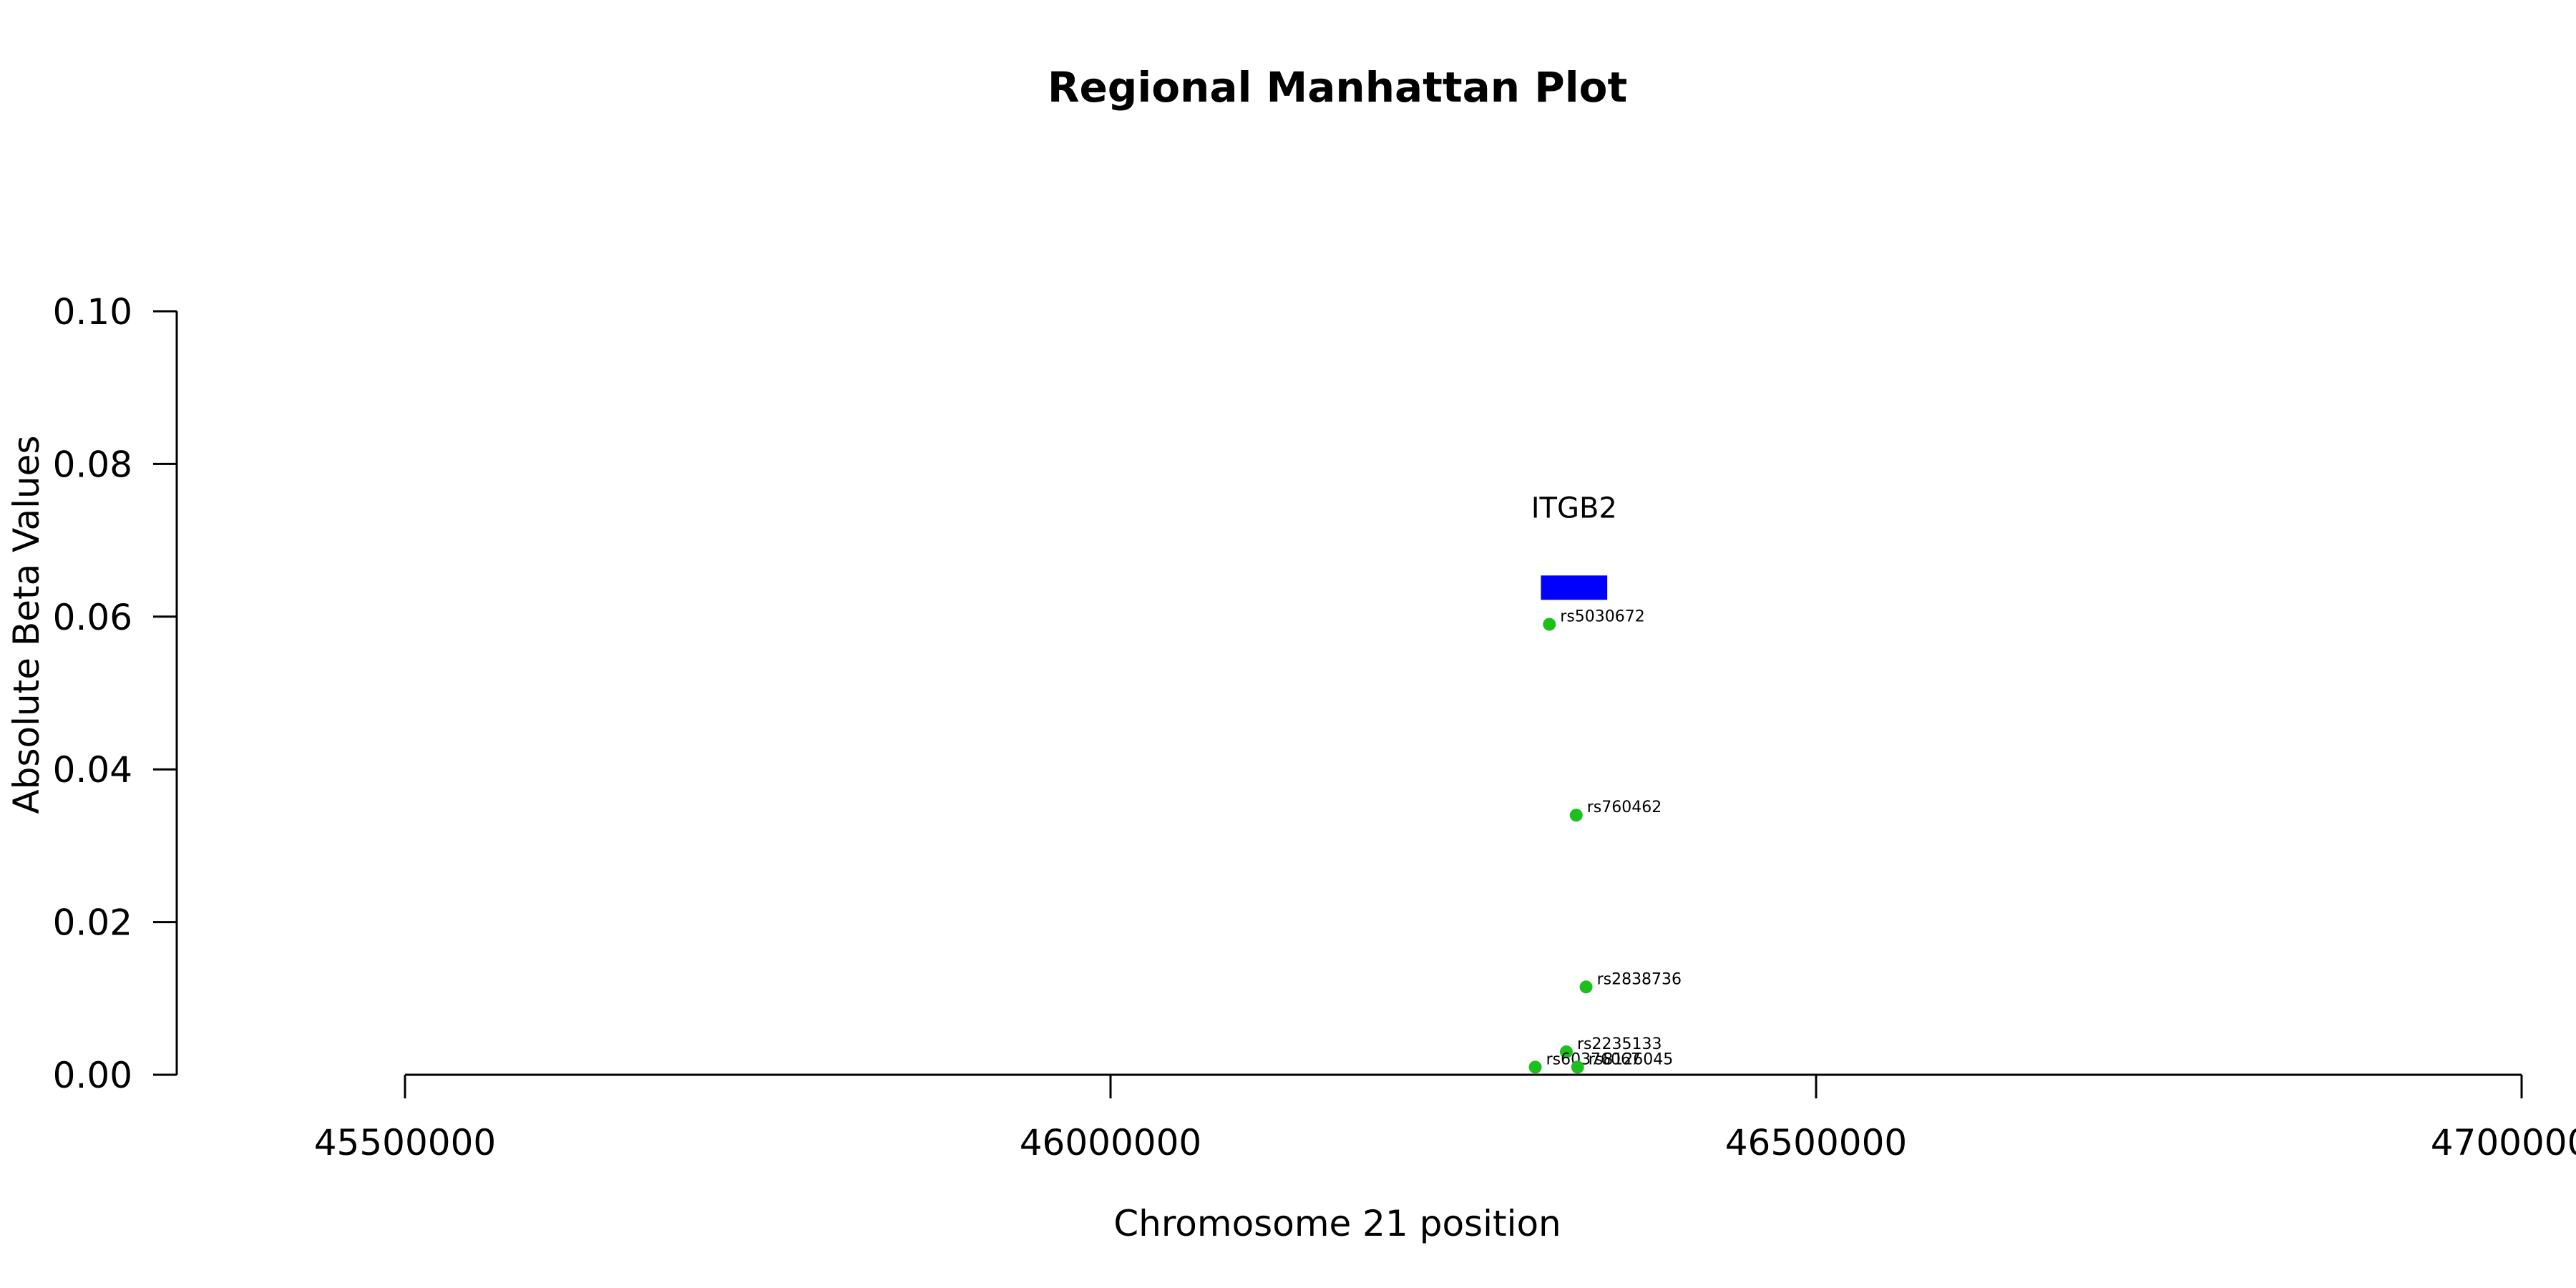  I want to click on snp-label: rs760462, so click(1624, 807).